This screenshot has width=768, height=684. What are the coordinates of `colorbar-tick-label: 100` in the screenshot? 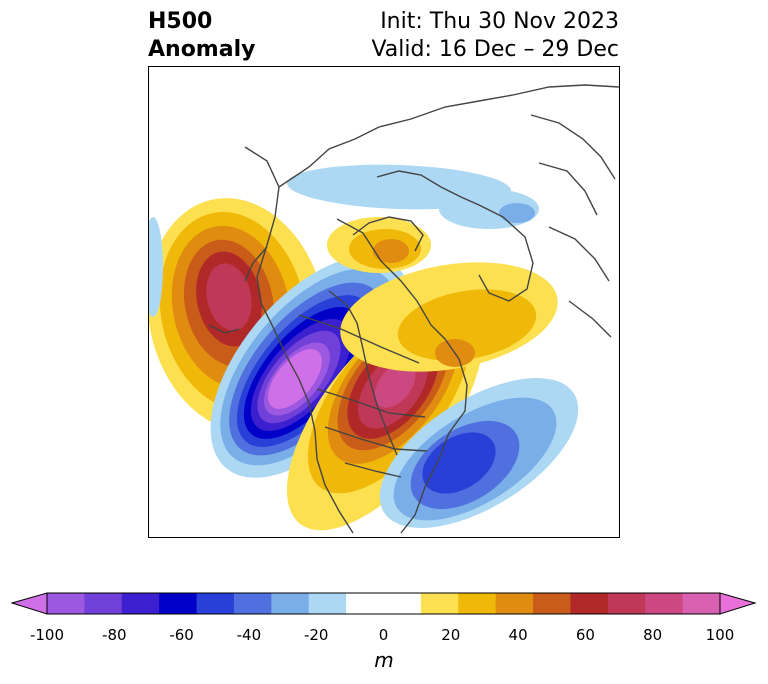 It's located at (720, 635).